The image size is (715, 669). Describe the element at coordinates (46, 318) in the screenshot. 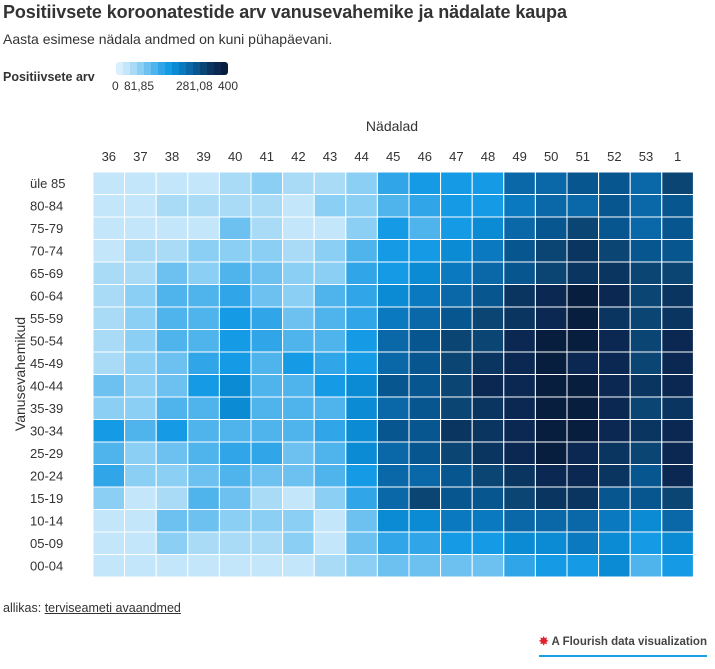

I see `y-tick-label: 55-59` at that location.